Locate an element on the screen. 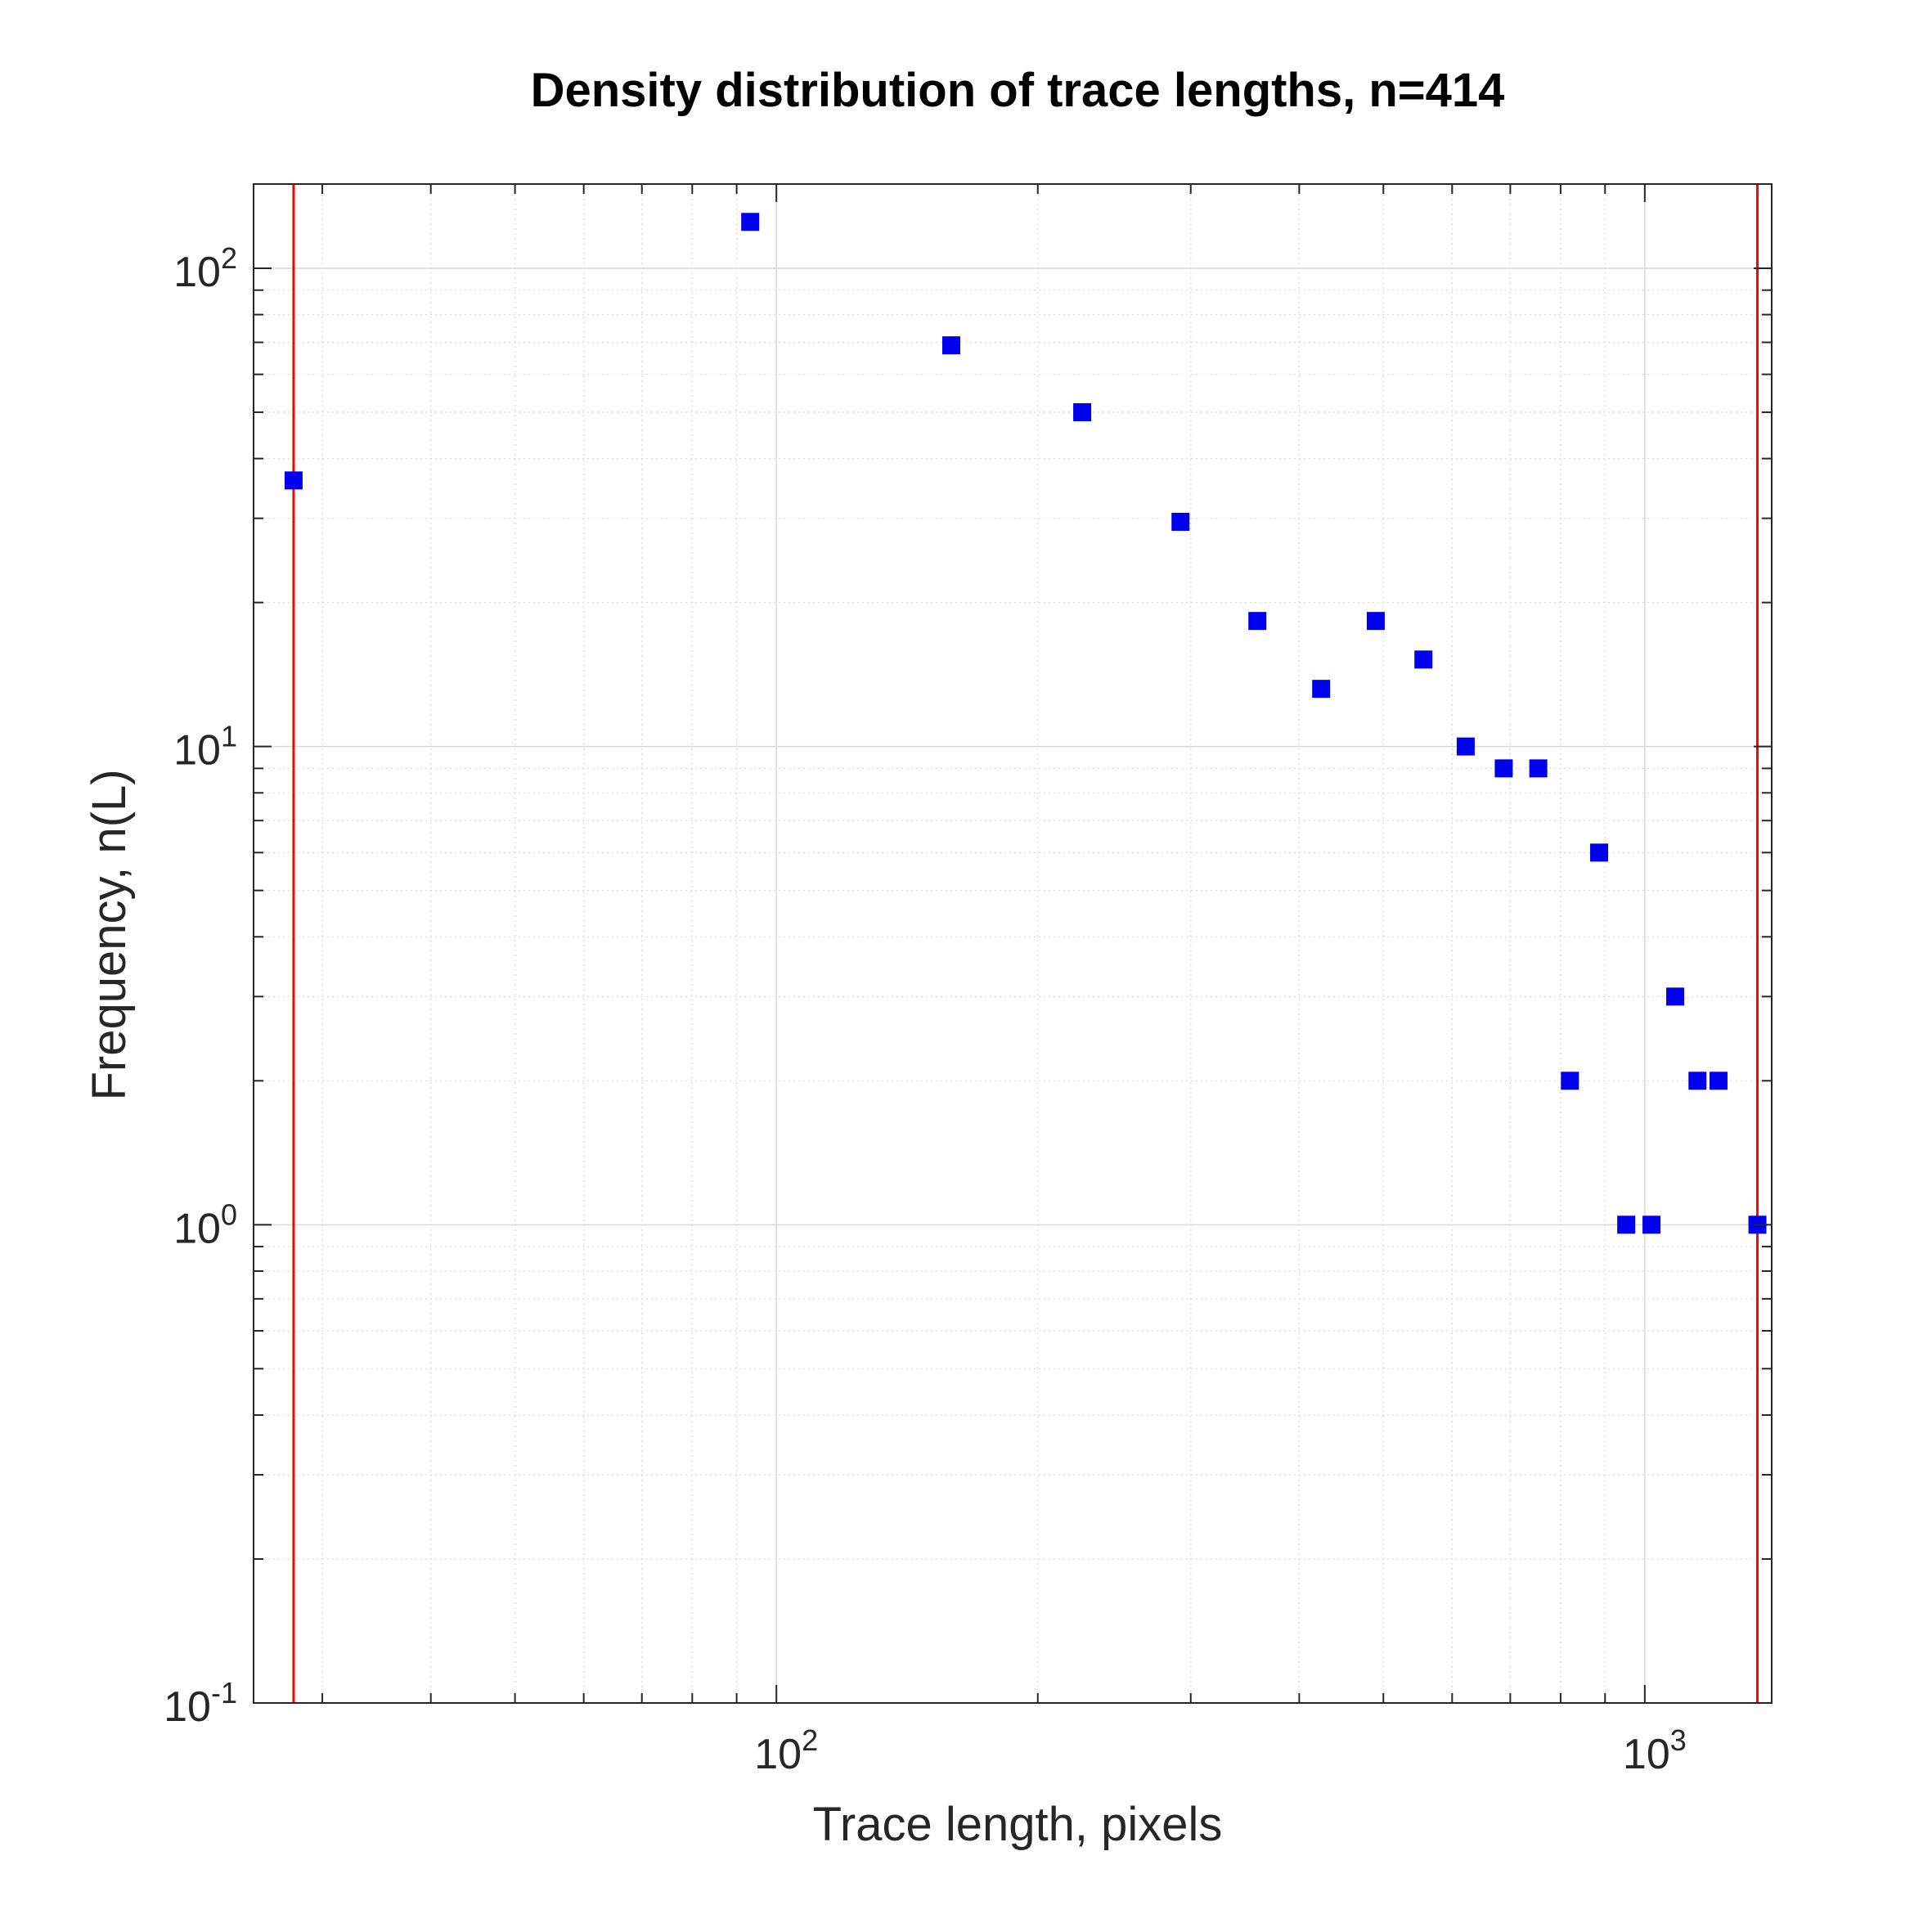  y-tick-label: 10⁻¹ is located at coordinates (201, 1704).